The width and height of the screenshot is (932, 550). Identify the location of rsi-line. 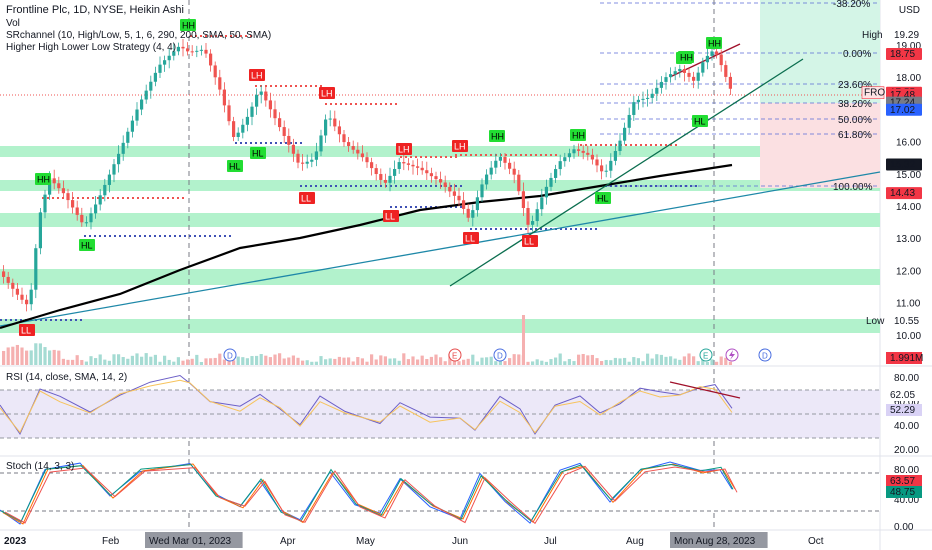
(366, 405).